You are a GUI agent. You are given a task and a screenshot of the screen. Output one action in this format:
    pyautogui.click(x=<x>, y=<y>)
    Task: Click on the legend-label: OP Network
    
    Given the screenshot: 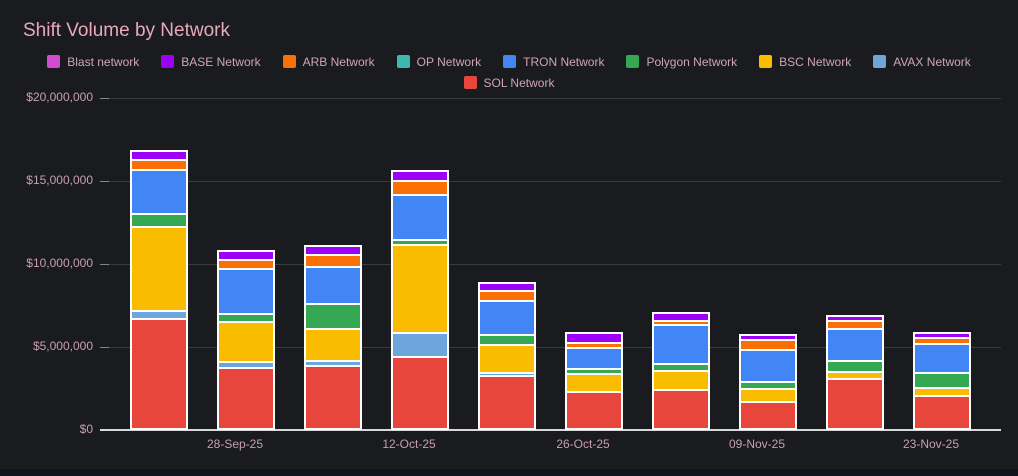 What is the action you would take?
    pyautogui.click(x=449, y=61)
    